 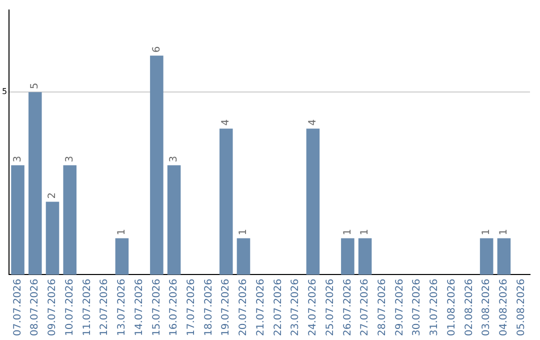 What do you see at coordinates (278, 307) in the screenshot?
I see `x-tick-label: 22.07.2026` at bounding box center [278, 307].